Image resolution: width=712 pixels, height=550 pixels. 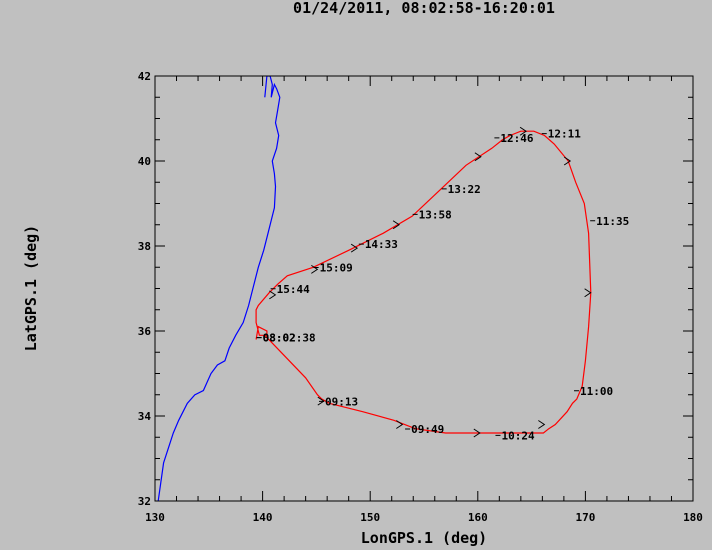 What do you see at coordinates (370, 517) in the screenshot?
I see `x-tick-label: 150` at bounding box center [370, 517].